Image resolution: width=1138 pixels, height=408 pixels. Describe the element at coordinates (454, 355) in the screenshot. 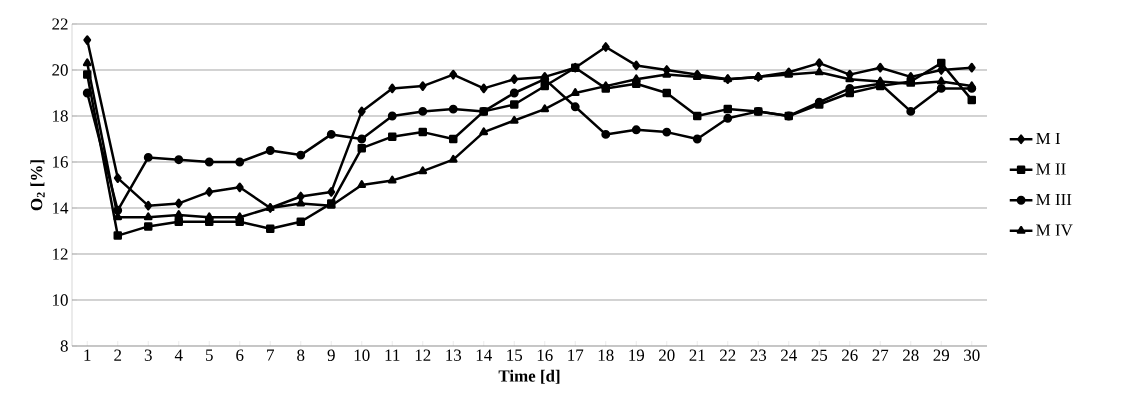

I see `x-tick-label: 13` at that location.